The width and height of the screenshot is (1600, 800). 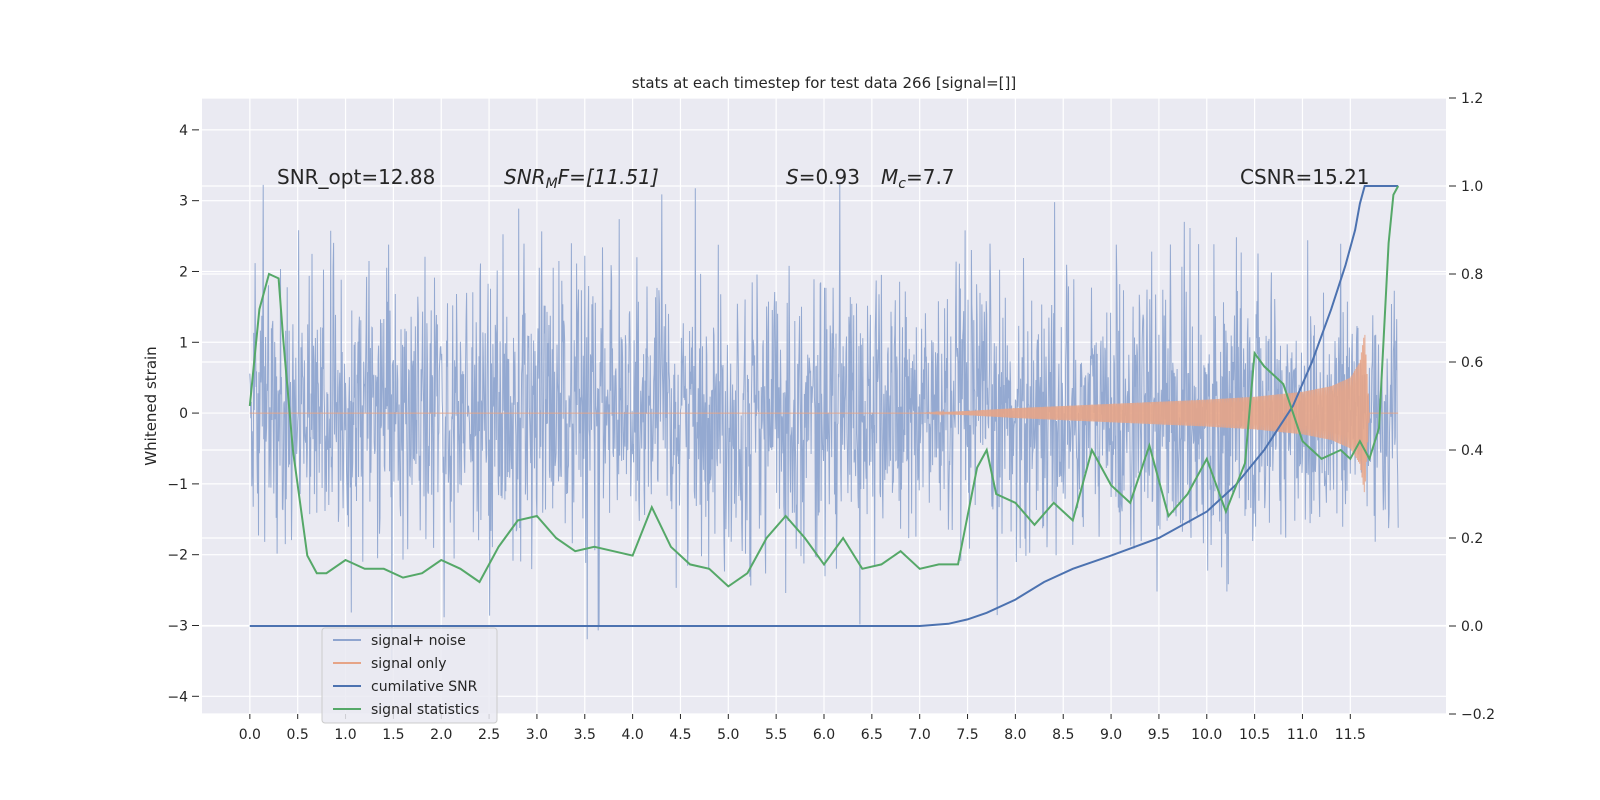 What do you see at coordinates (1472, 99) in the screenshot?
I see `y2-tick-label: 1.2` at bounding box center [1472, 99].